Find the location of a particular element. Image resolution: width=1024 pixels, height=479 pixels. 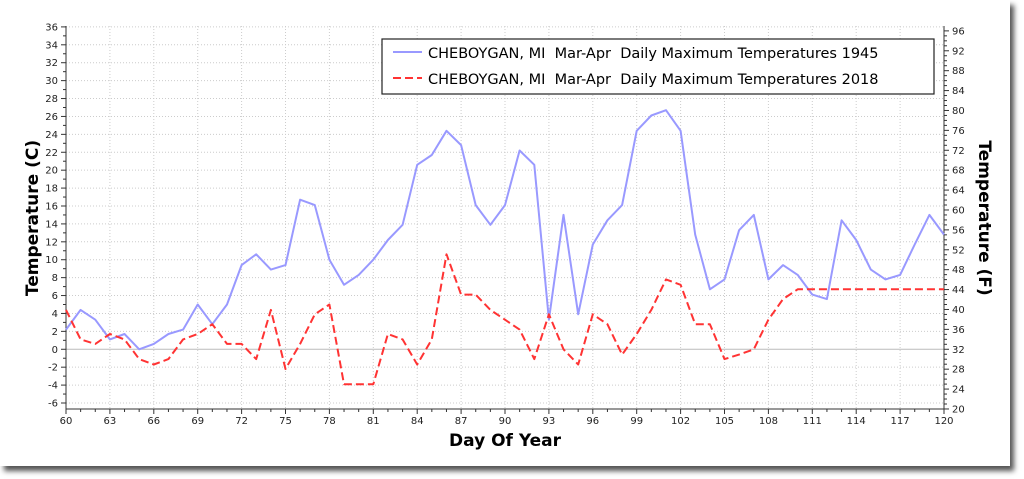

y-tick-label: 4 is located at coordinates (55, 314).